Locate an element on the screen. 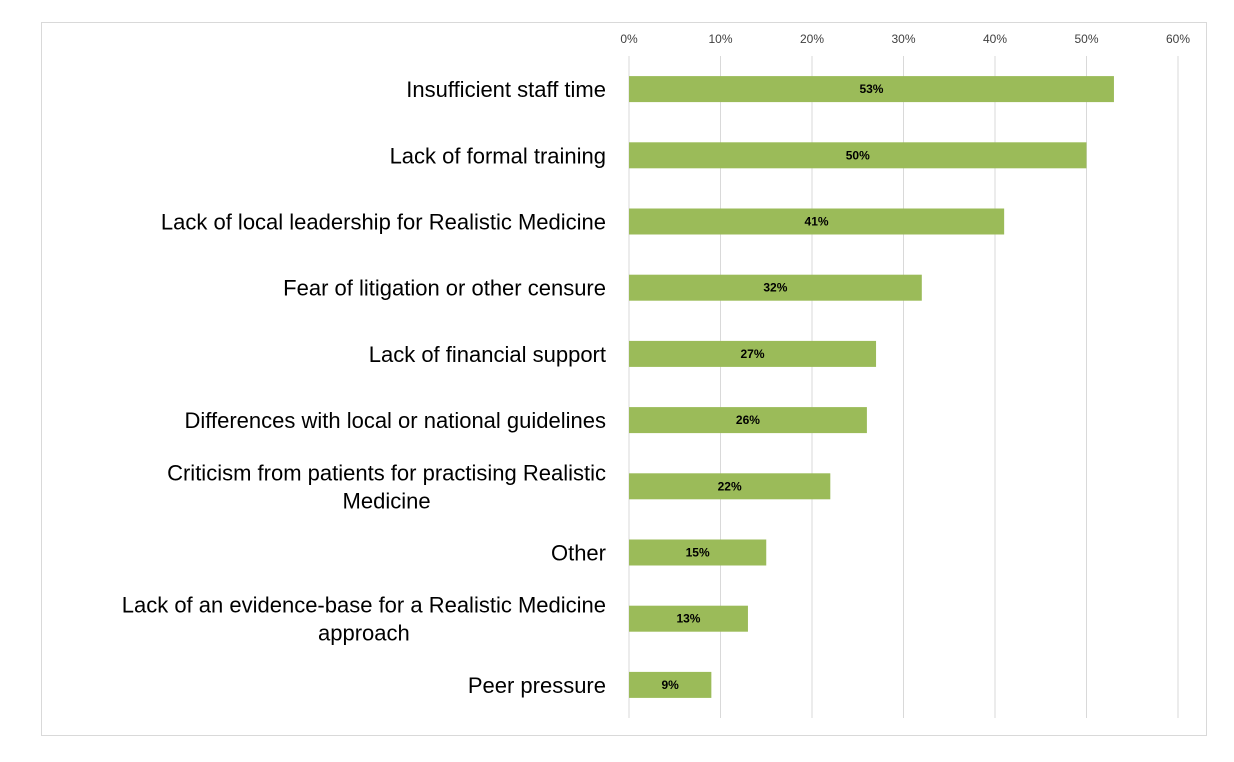  data-label: 27% is located at coordinates (753, 354).